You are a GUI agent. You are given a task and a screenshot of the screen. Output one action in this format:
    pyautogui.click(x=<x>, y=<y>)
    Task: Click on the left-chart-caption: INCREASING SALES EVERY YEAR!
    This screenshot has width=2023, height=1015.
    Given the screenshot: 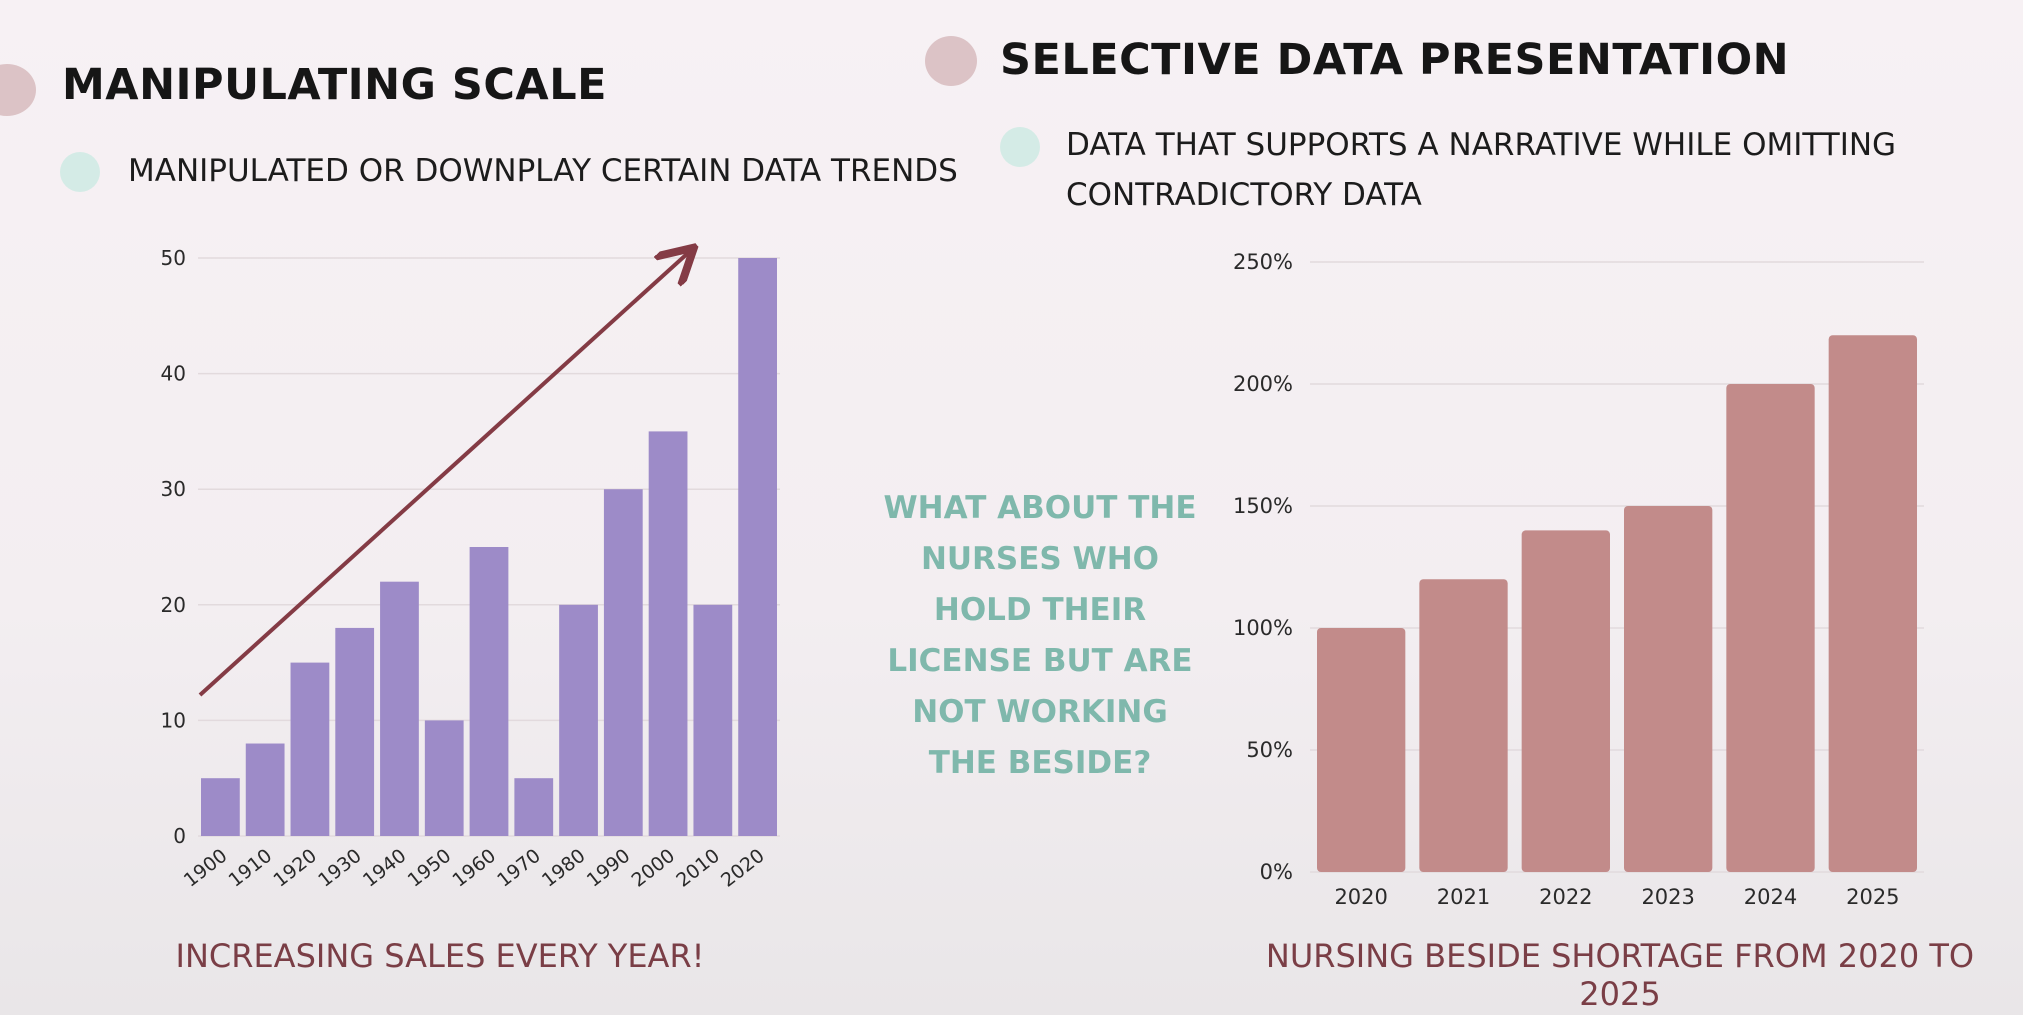 What is the action you would take?
    pyautogui.click(x=440, y=956)
    